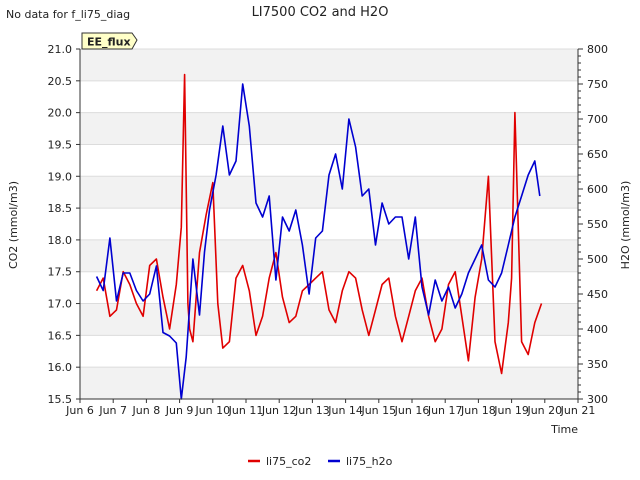 This screenshot has width=640, height=480. What do you see at coordinates (60, 240) in the screenshot?
I see `left-tick-label: 18.0` at bounding box center [60, 240].